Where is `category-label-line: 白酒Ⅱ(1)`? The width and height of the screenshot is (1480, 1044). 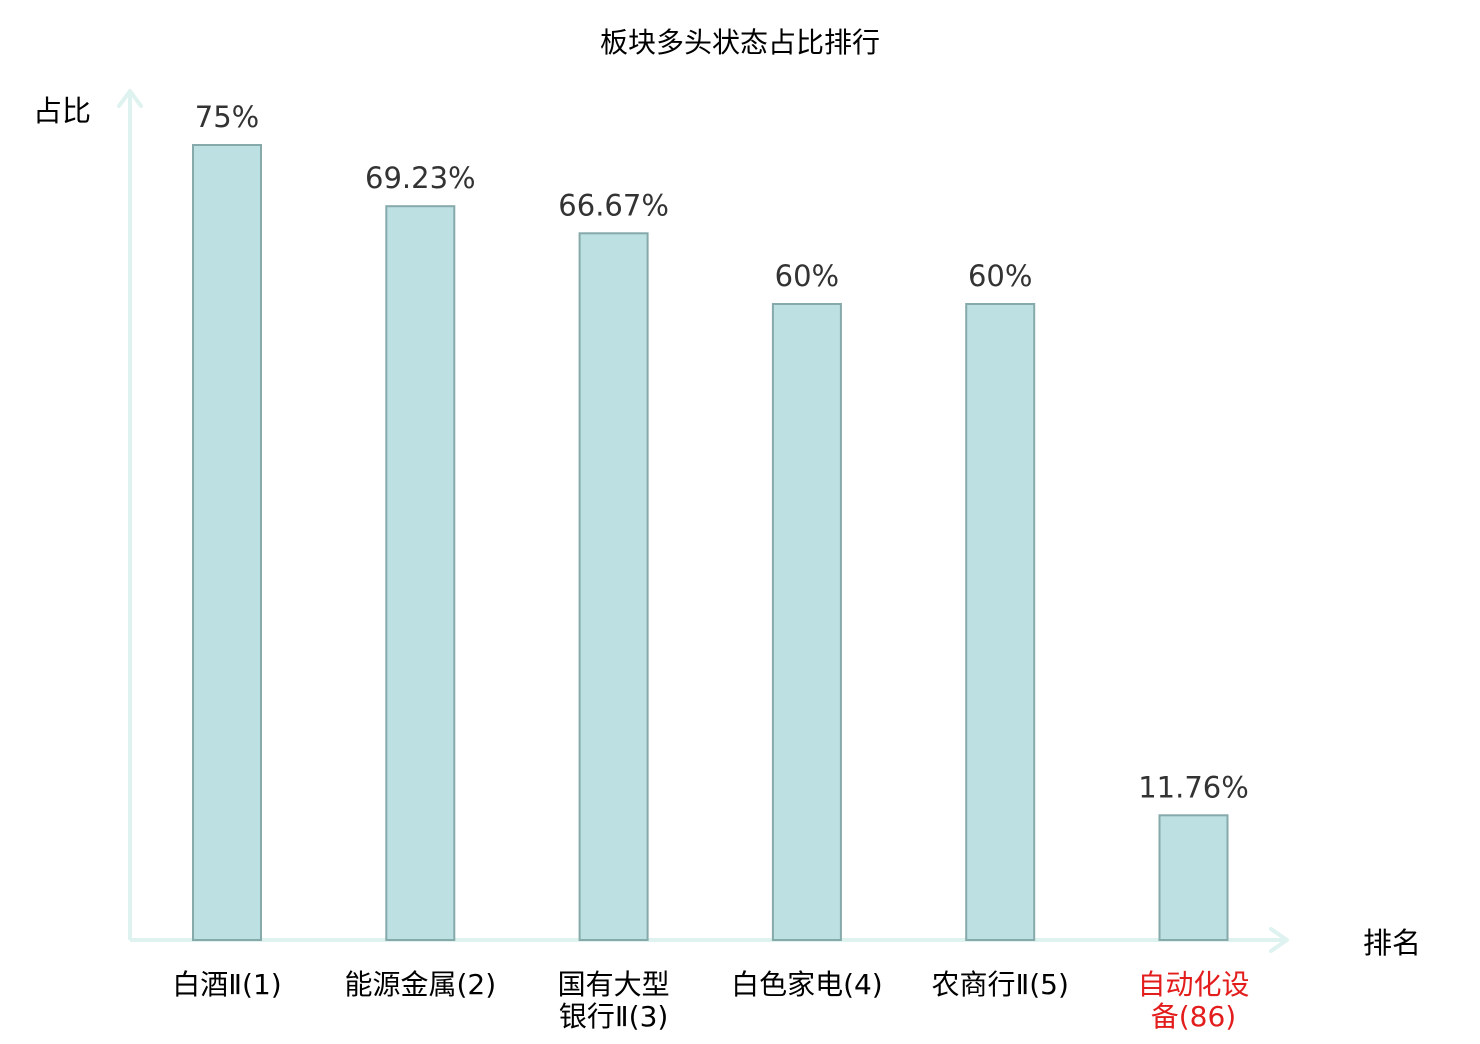
category-label-line: 白酒Ⅱ(1) is located at coordinates (226, 984).